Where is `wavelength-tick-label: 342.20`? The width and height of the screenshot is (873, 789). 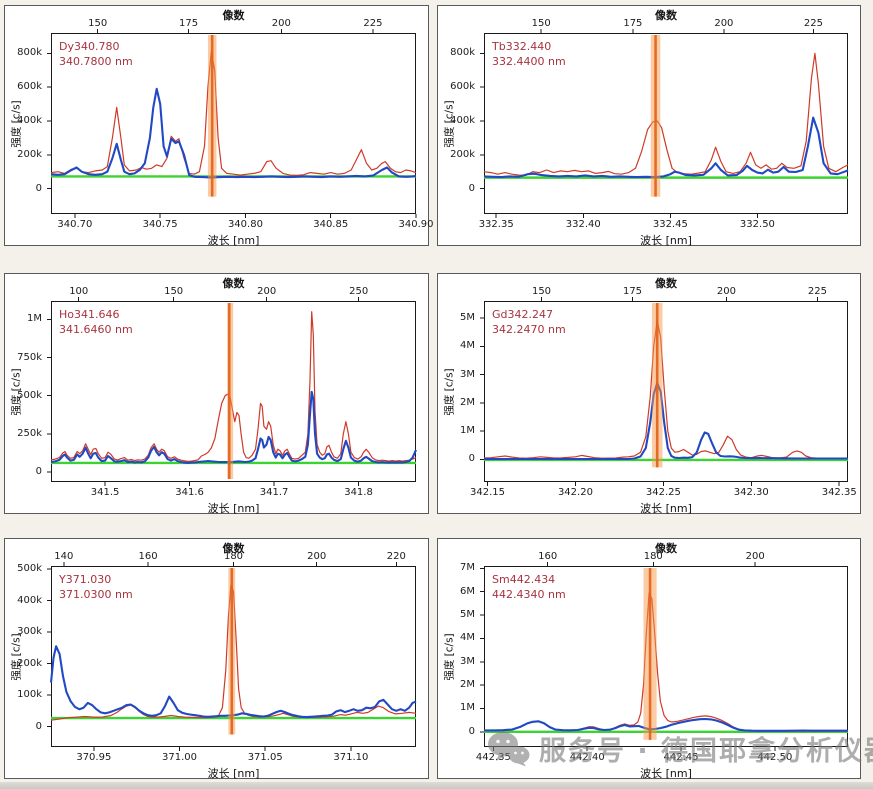 wavelength-tick-label: 342.20 is located at coordinates (575, 492).